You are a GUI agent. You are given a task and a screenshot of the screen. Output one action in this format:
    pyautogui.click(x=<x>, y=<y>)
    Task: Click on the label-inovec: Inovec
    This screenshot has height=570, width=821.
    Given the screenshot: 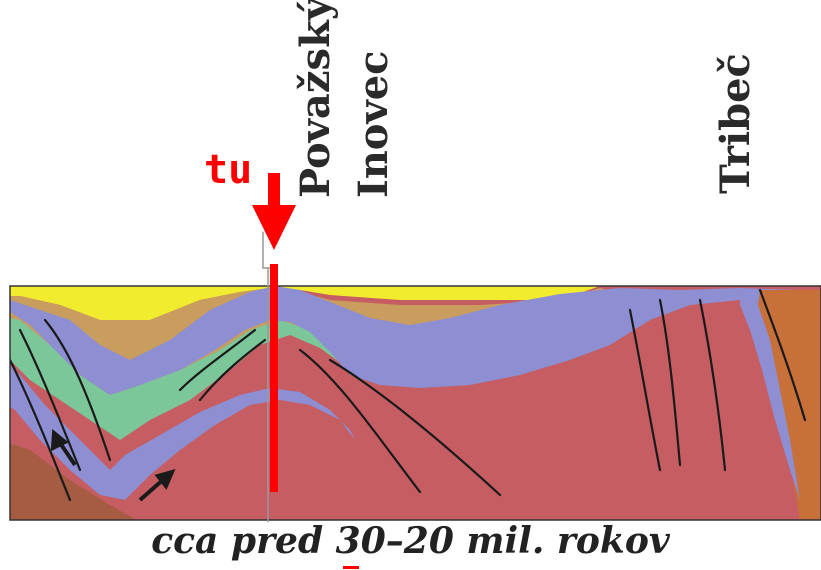 What is the action you would take?
    pyautogui.click(x=373, y=124)
    